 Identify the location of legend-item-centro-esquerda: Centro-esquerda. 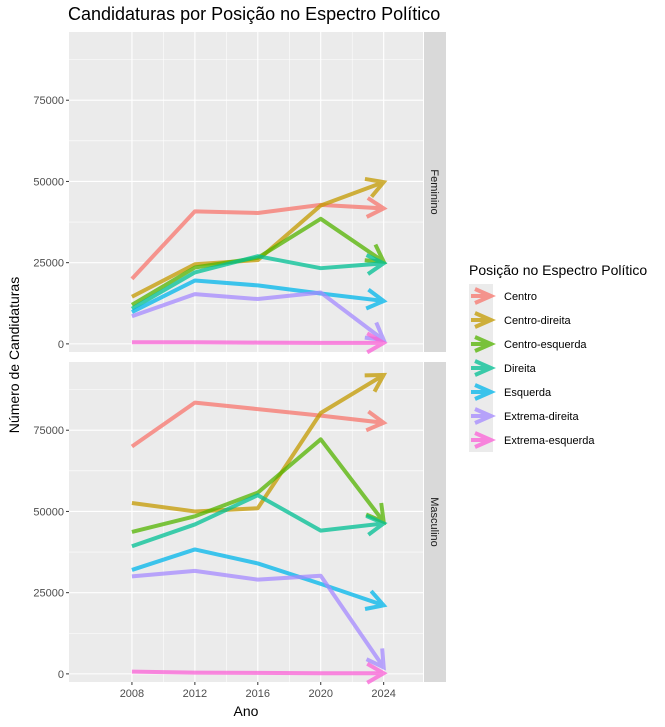
(528, 344).